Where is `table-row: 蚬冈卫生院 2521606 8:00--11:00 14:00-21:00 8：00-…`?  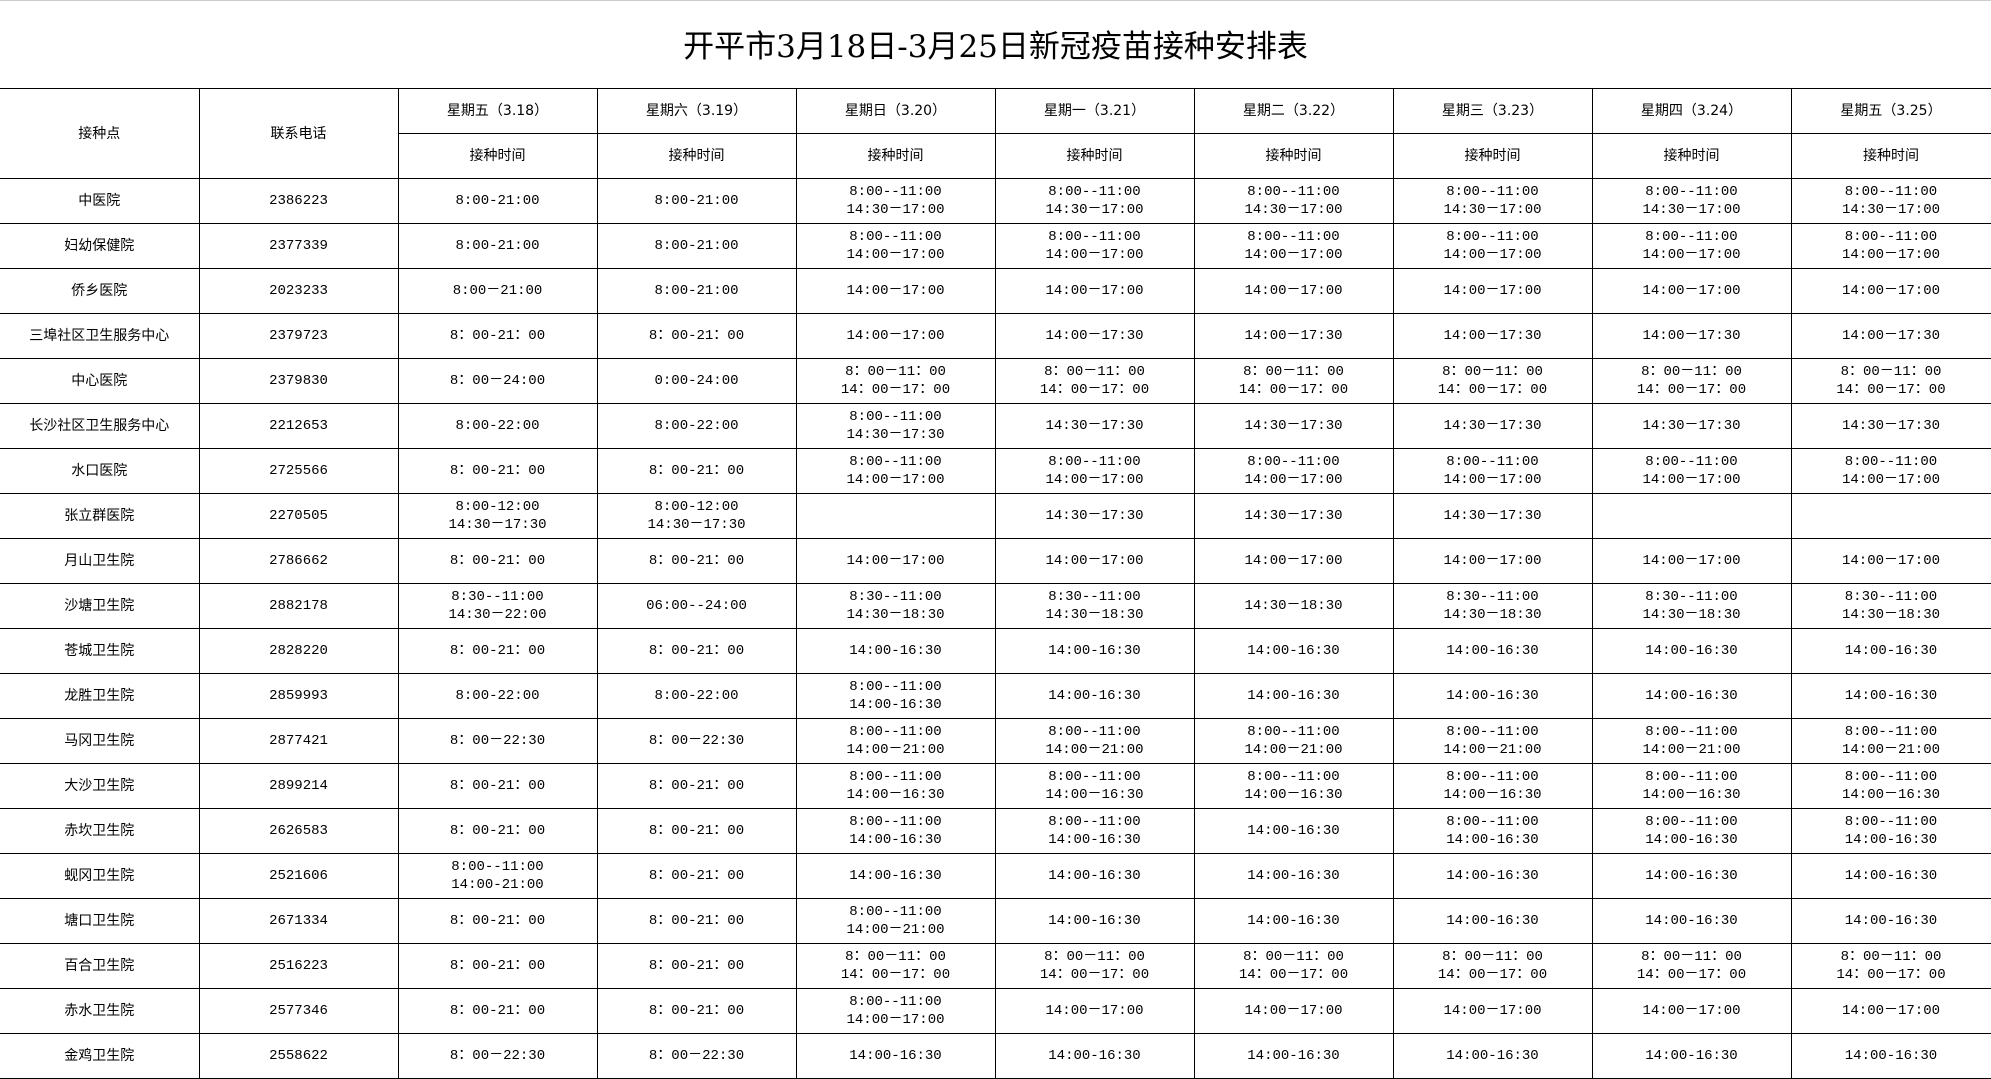
table-row: 蚬冈卫生院 2521606 8:00--11:00 14:00-21:00 8：00-… is located at coordinates (995, 876).